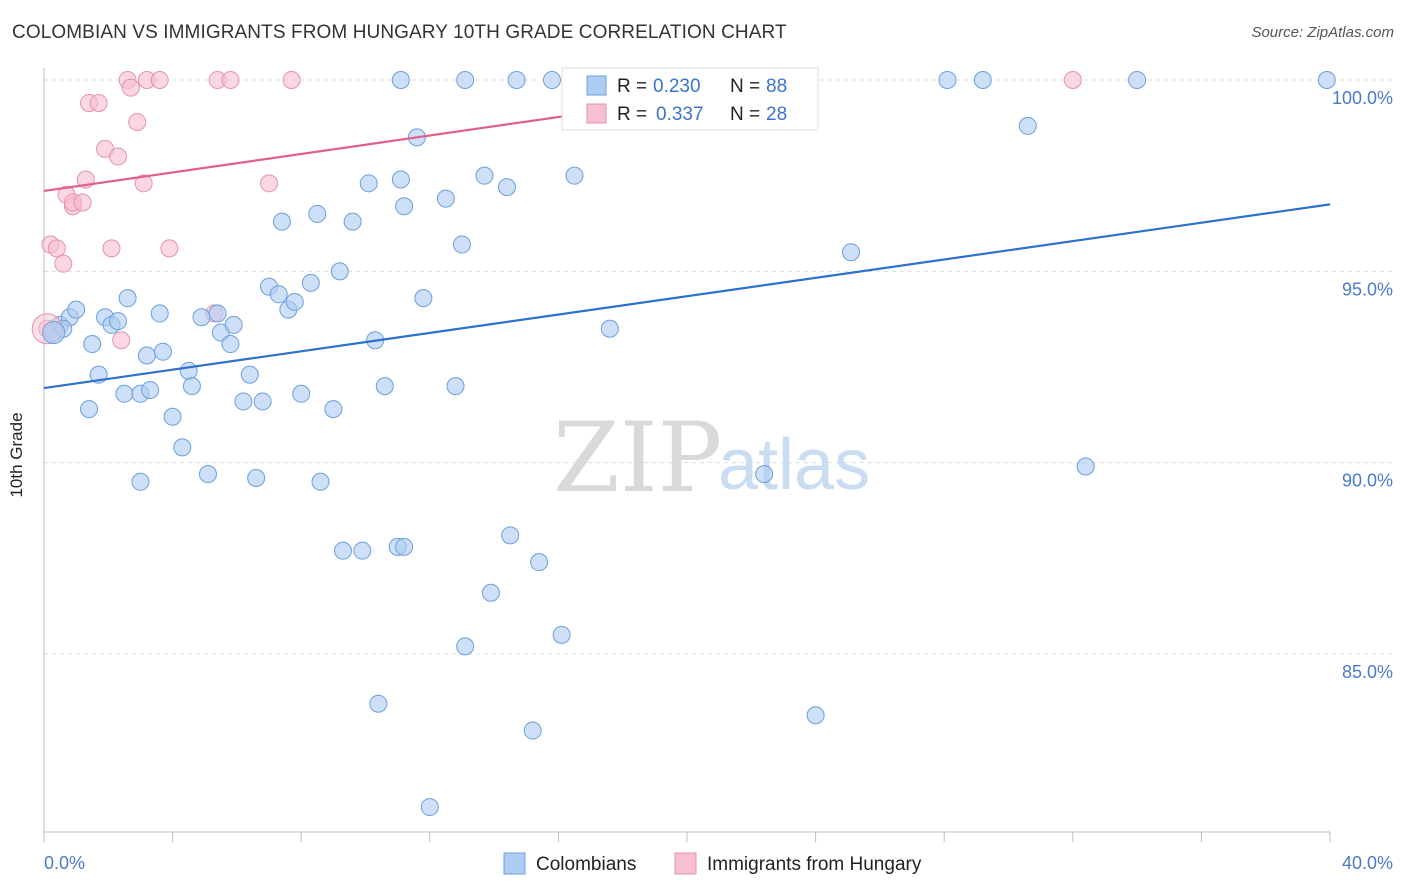 Image resolution: width=1406 pixels, height=892 pixels. Describe the element at coordinates (712, 863) in the screenshot. I see `legend: Colombians Immigrants from Hungary` at that location.